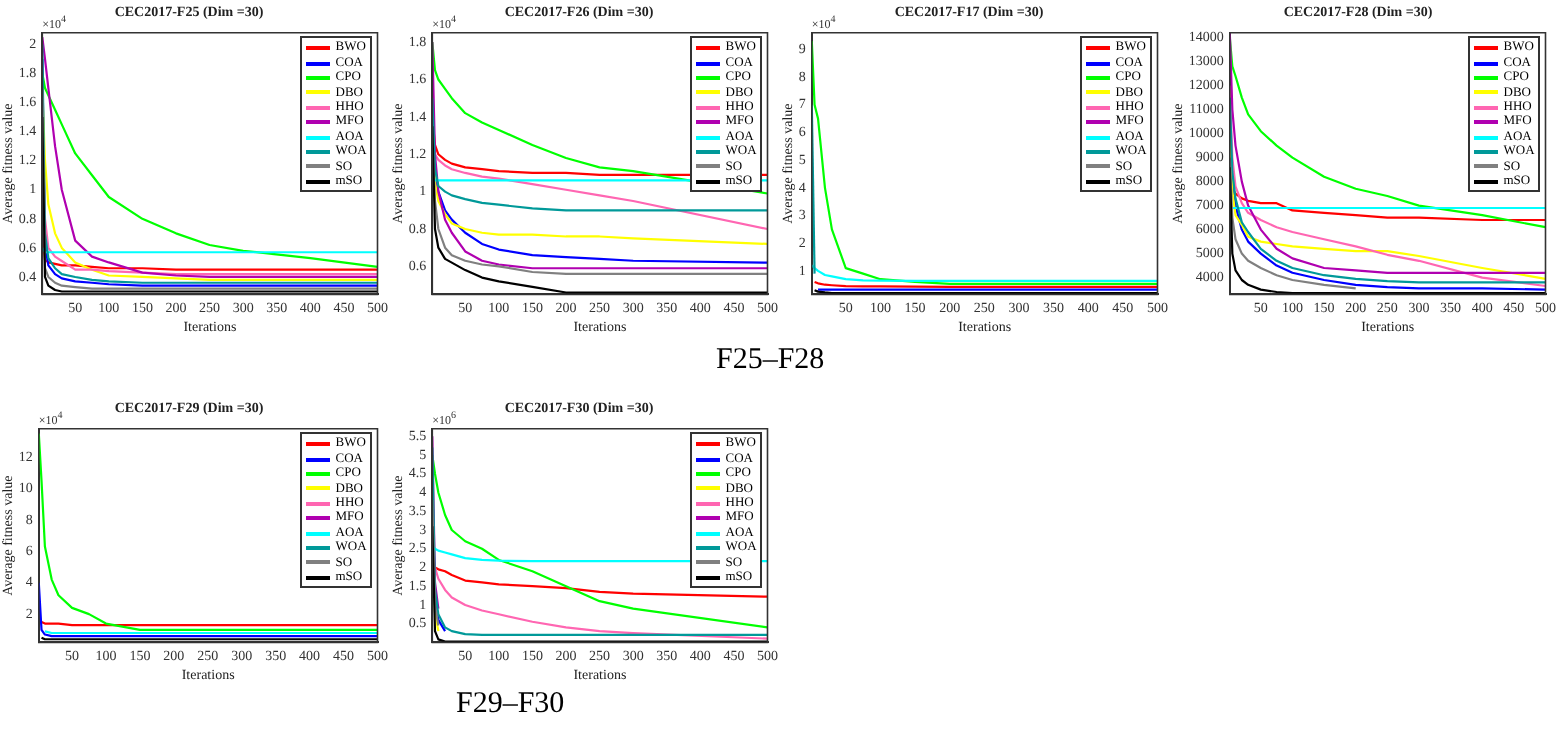 The width and height of the screenshot is (1558, 740). Describe the element at coordinates (770, 361) in the screenshot. I see `text: F25–F28` at that location.